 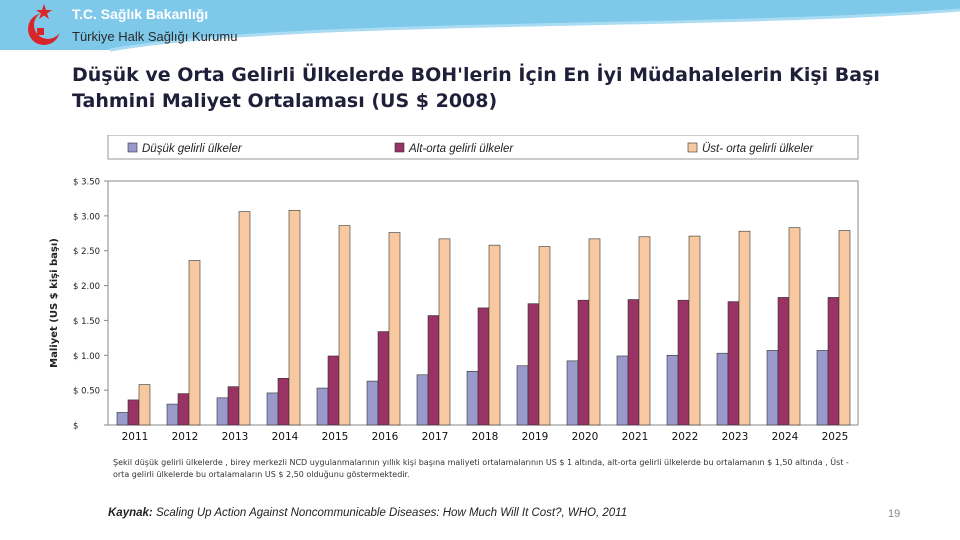 What do you see at coordinates (86, 357) in the screenshot?
I see `y-tick-label: $ 1.00` at bounding box center [86, 357].